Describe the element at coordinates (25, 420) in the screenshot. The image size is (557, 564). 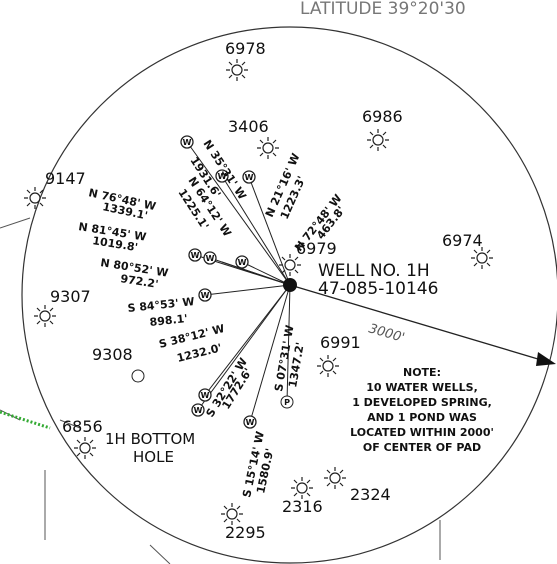
I see `hatch` at that location.